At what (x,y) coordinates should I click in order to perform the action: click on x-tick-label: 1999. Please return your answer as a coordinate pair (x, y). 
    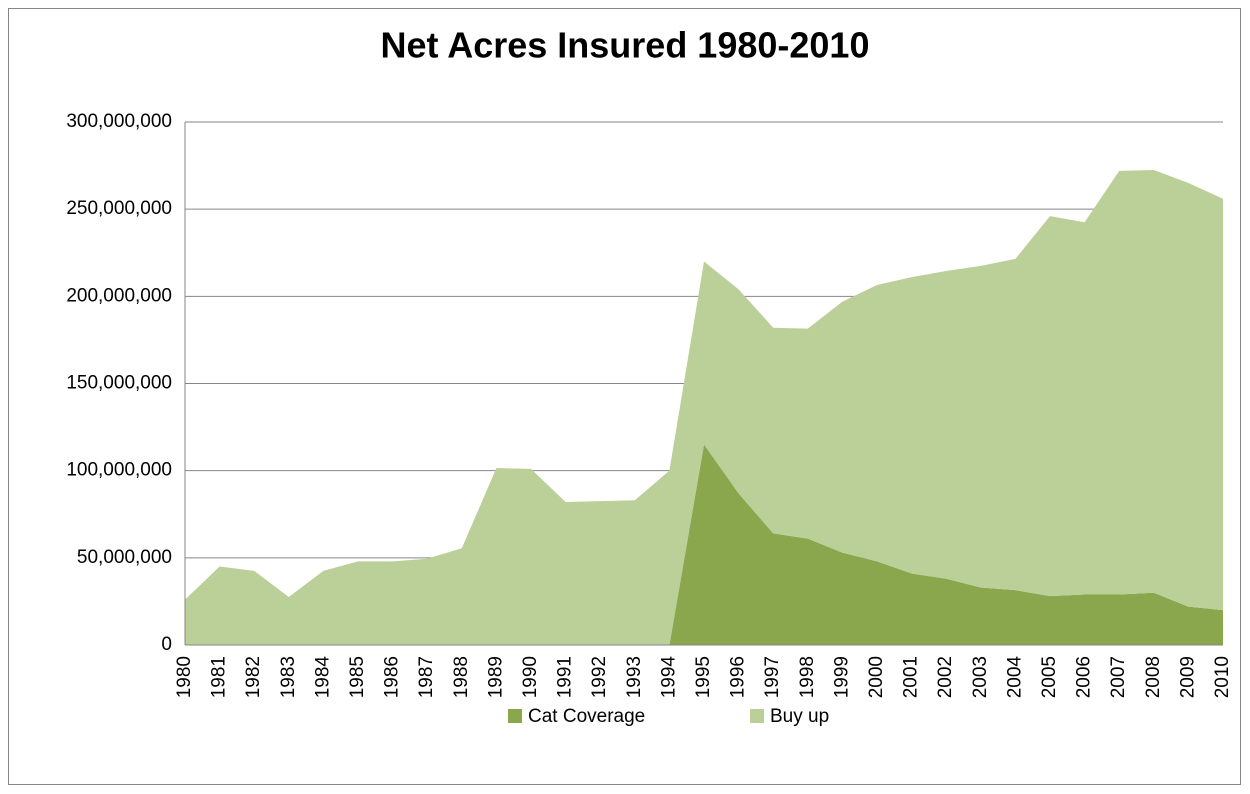
    Looking at the image, I should click on (841, 677).